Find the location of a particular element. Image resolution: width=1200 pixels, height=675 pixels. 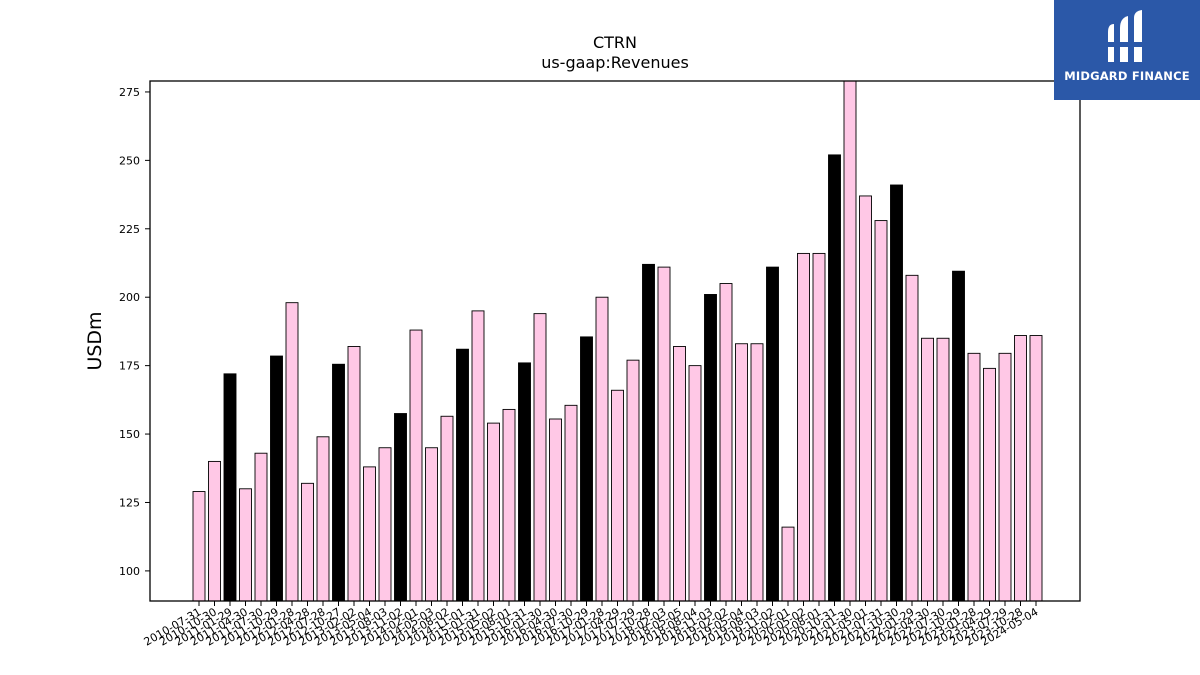

y-tick-label: 150 is located at coordinates (129, 434).